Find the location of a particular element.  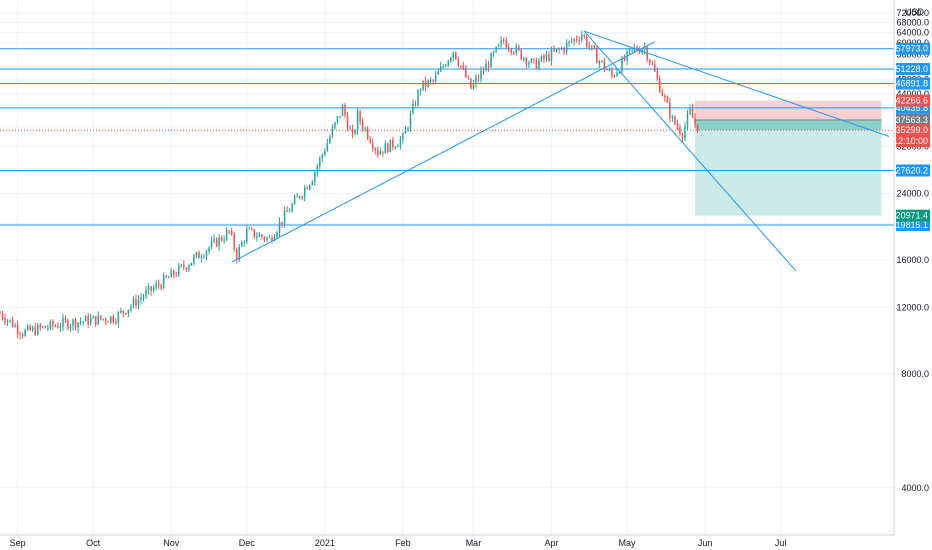

level-tag: 46891.8 is located at coordinates (911, 84).